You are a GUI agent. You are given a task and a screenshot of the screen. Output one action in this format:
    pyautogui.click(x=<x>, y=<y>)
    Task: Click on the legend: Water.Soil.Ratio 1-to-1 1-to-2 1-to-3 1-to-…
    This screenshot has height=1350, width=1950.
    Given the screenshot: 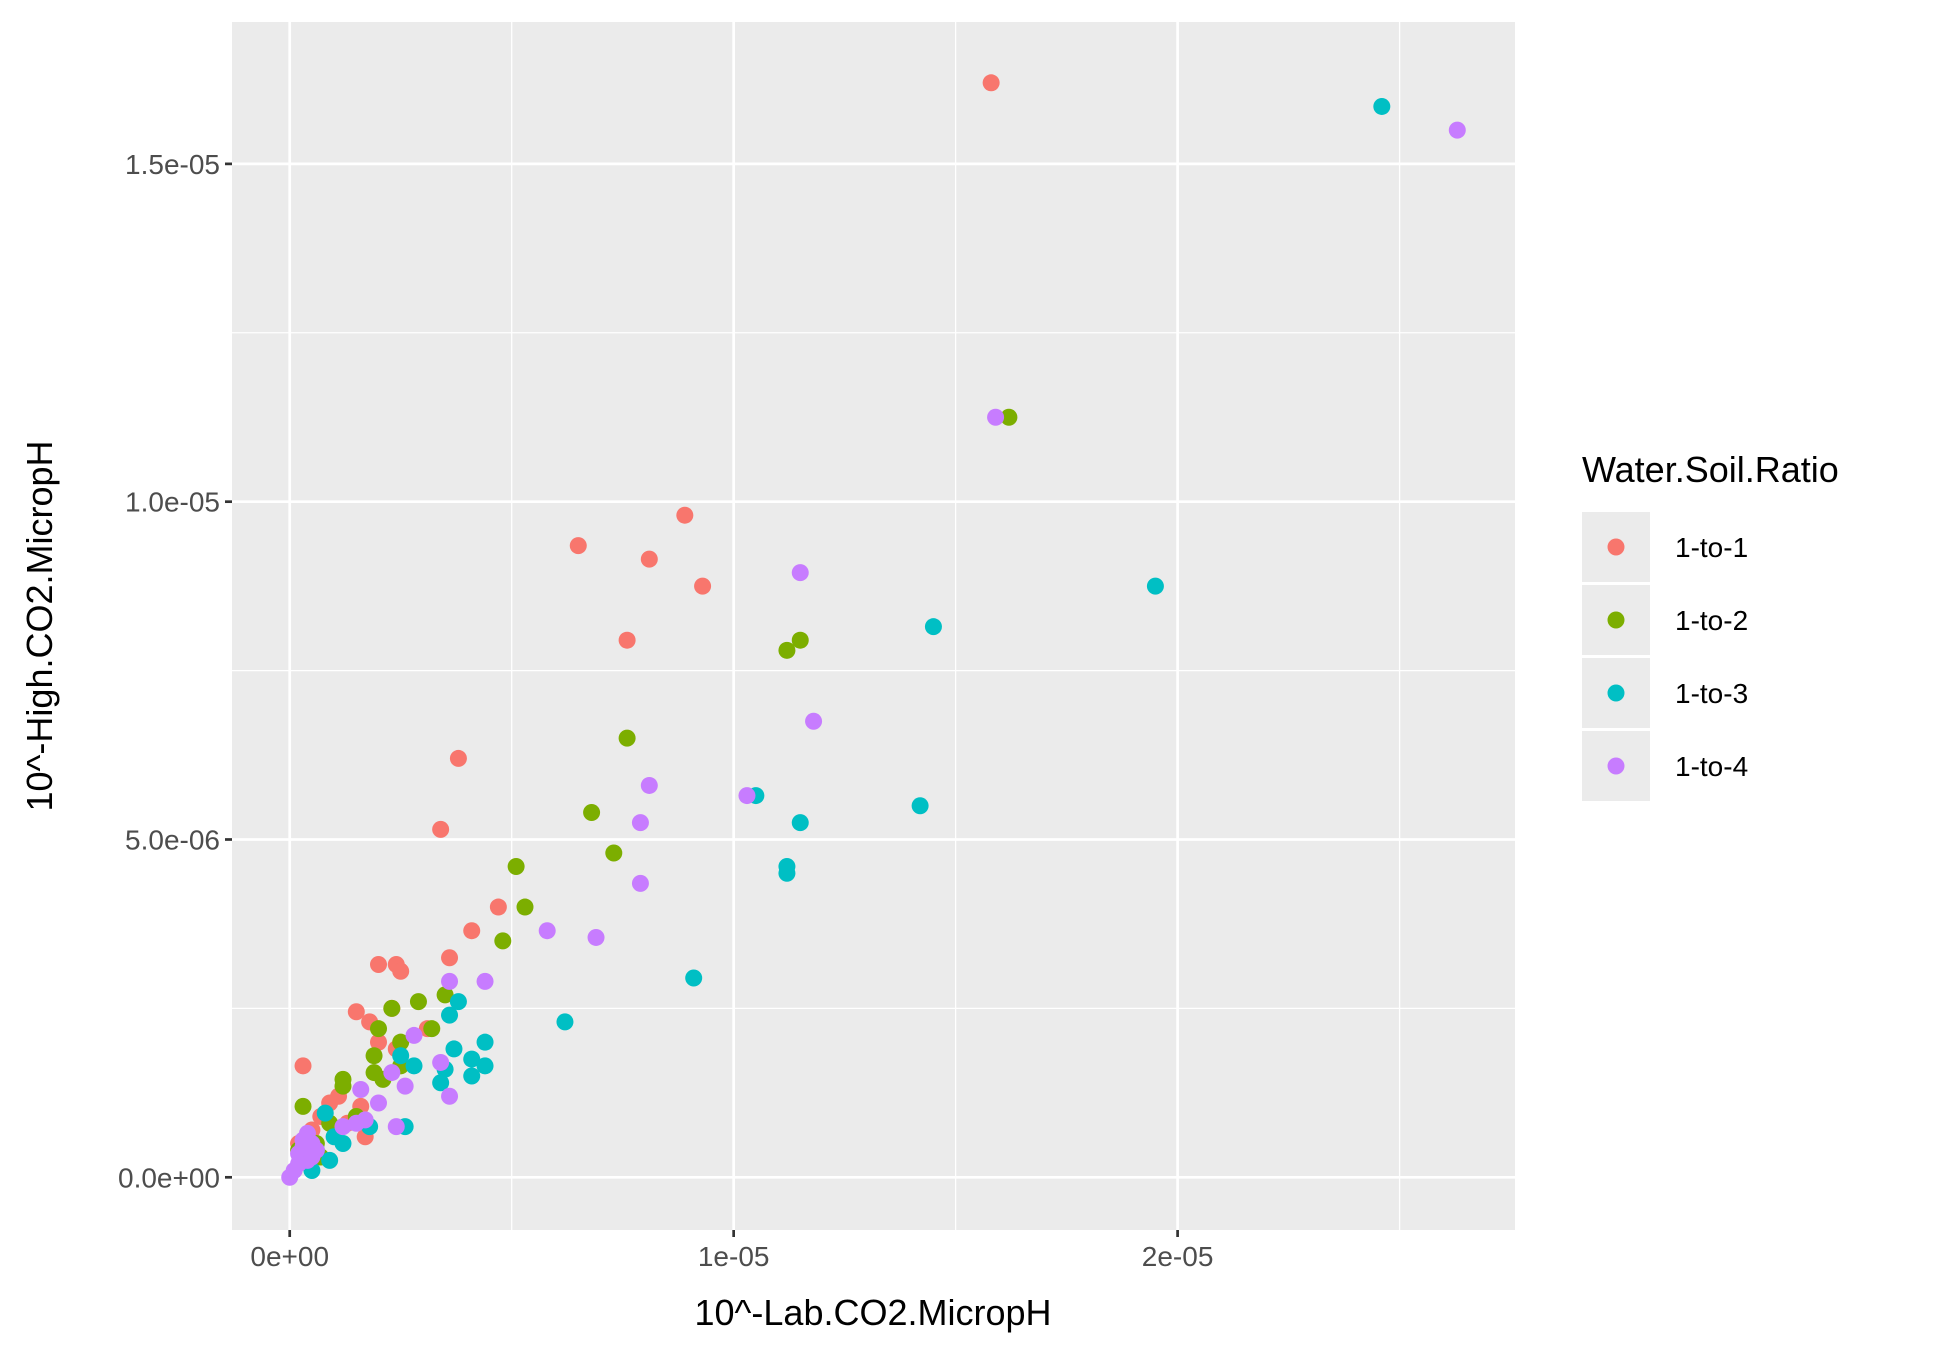 What is the action you would take?
    pyautogui.click(x=1710, y=625)
    